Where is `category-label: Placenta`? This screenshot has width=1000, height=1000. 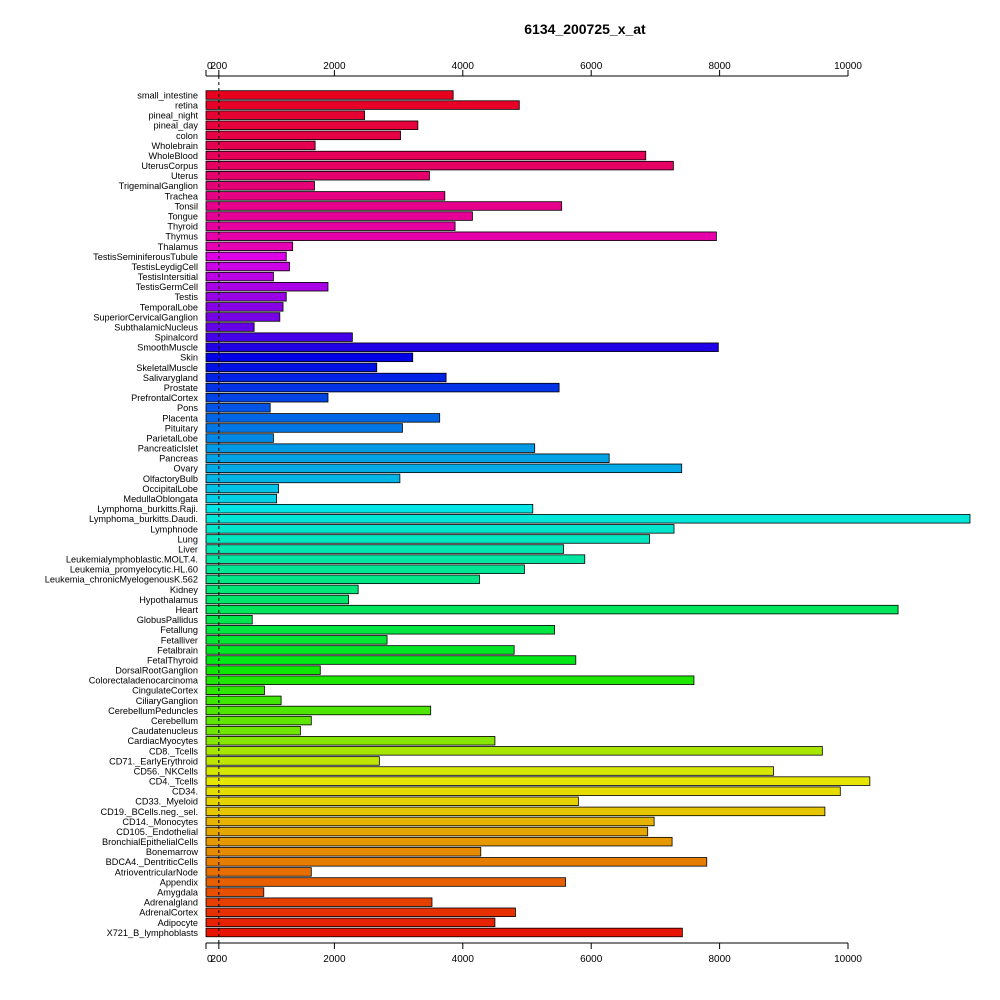
category-label: Placenta is located at coordinates (180, 418).